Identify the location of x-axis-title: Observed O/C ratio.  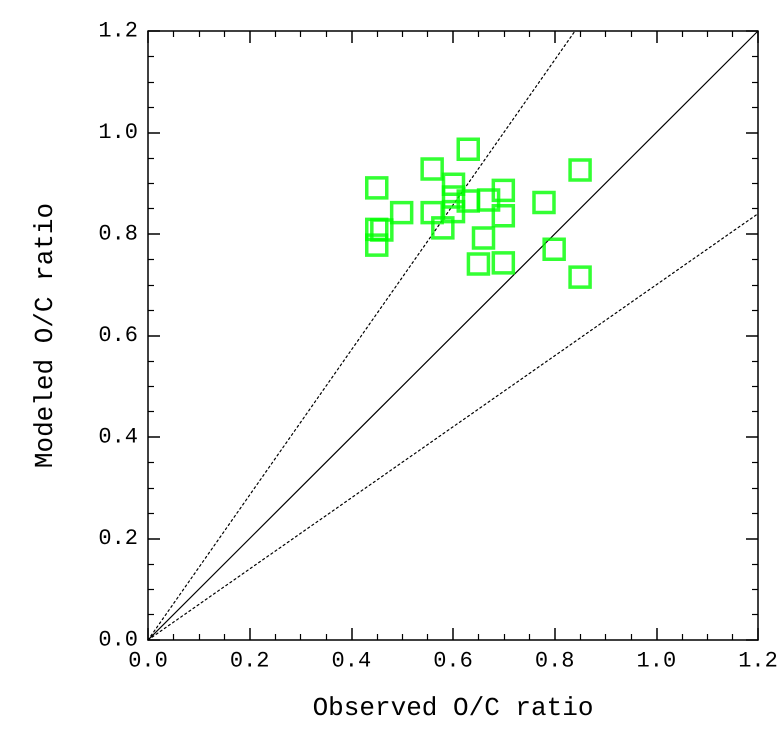
(453, 708).